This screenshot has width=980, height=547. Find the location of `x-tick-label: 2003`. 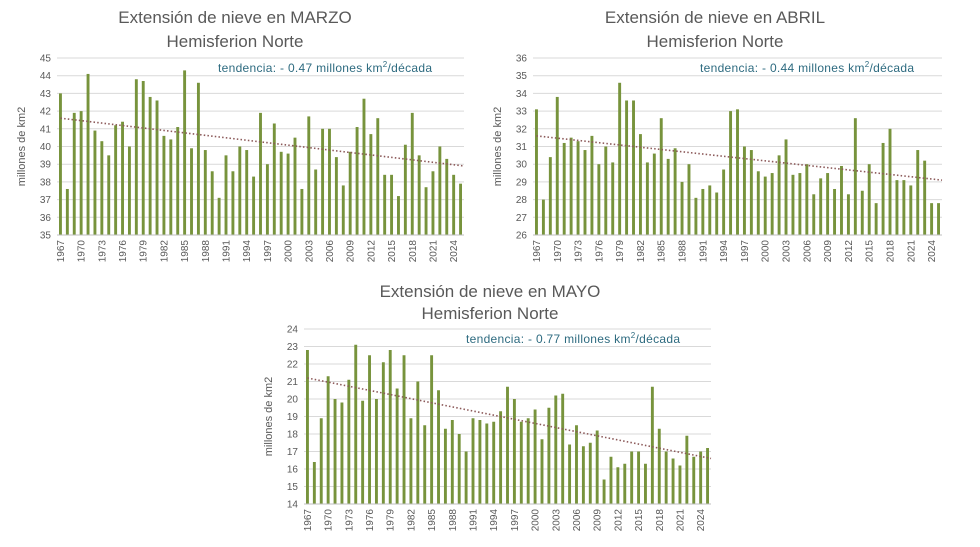

x-tick-label: 2003 is located at coordinates (787, 251).